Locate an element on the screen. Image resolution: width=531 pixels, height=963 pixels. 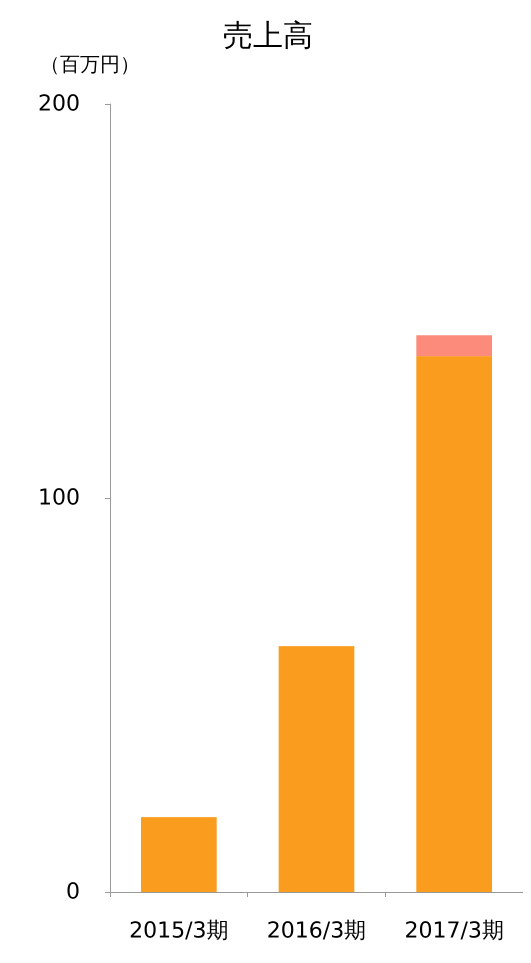
x-tick-label: 2015/3期 is located at coordinates (179, 931).